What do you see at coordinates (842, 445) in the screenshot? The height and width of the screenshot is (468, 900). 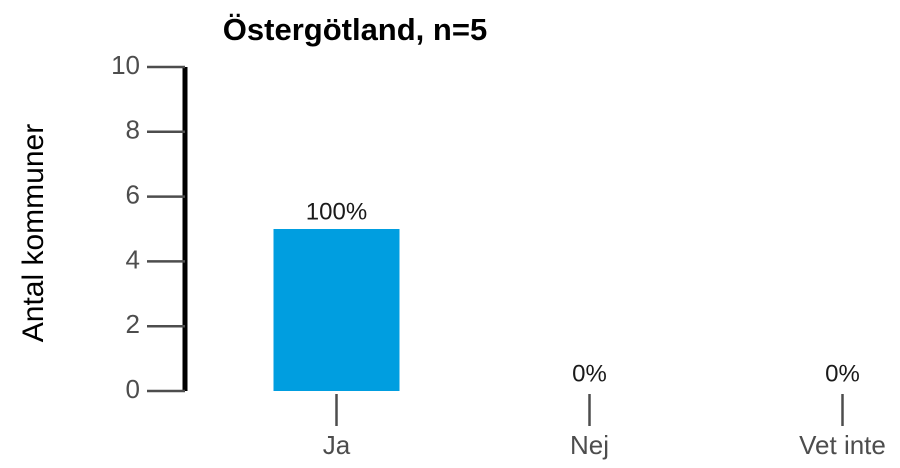 I see `x-tick-label: Vet inte` at bounding box center [842, 445].